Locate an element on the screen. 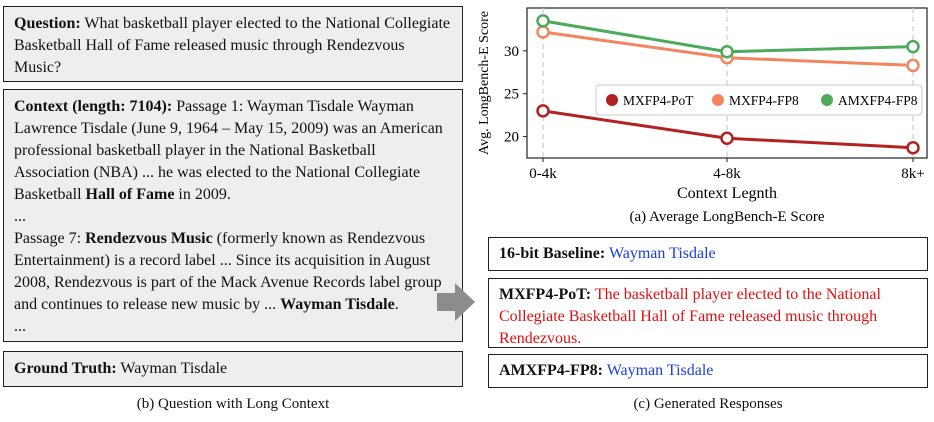  ytick-layer: 20 25 30 is located at coordinates (515, 95).